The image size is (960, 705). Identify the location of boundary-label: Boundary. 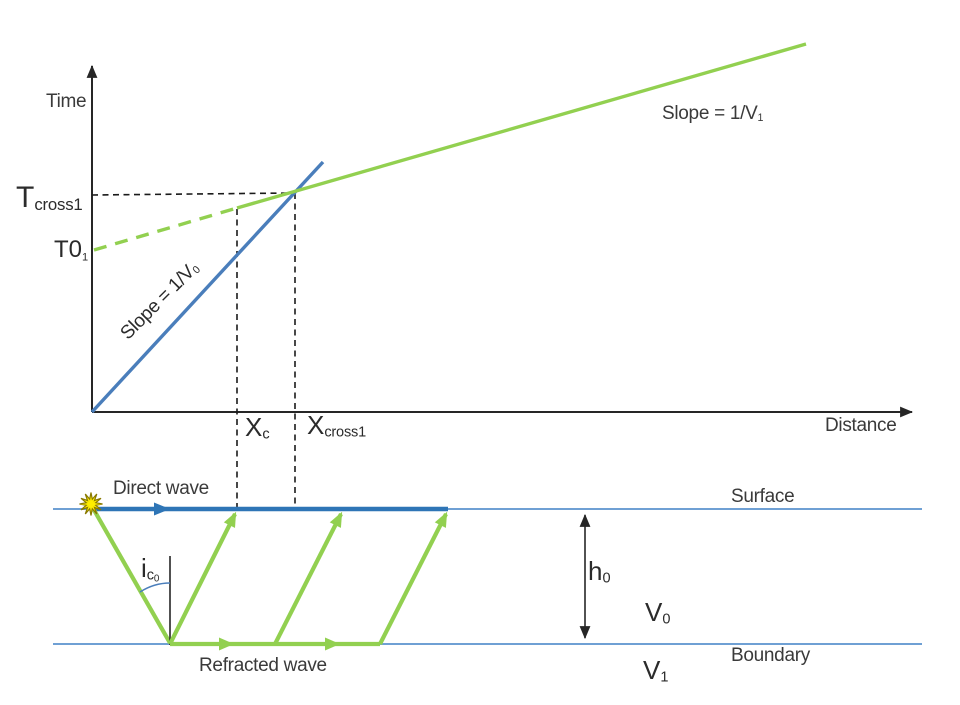
(770, 655).